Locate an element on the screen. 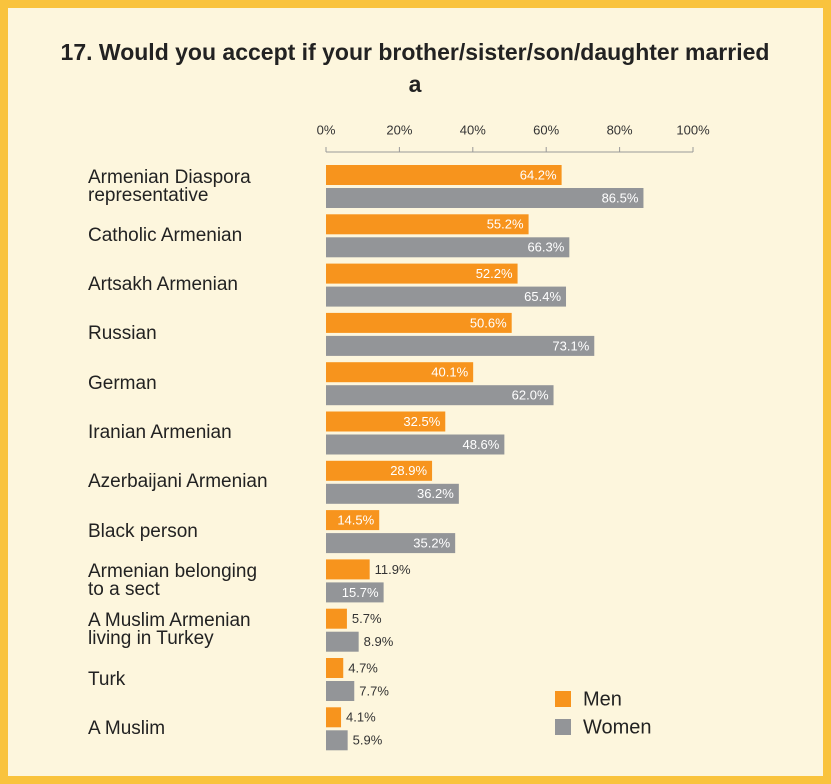 Image resolution: width=831 pixels, height=784 pixels. x-tick-label: 40% is located at coordinates (473, 129).